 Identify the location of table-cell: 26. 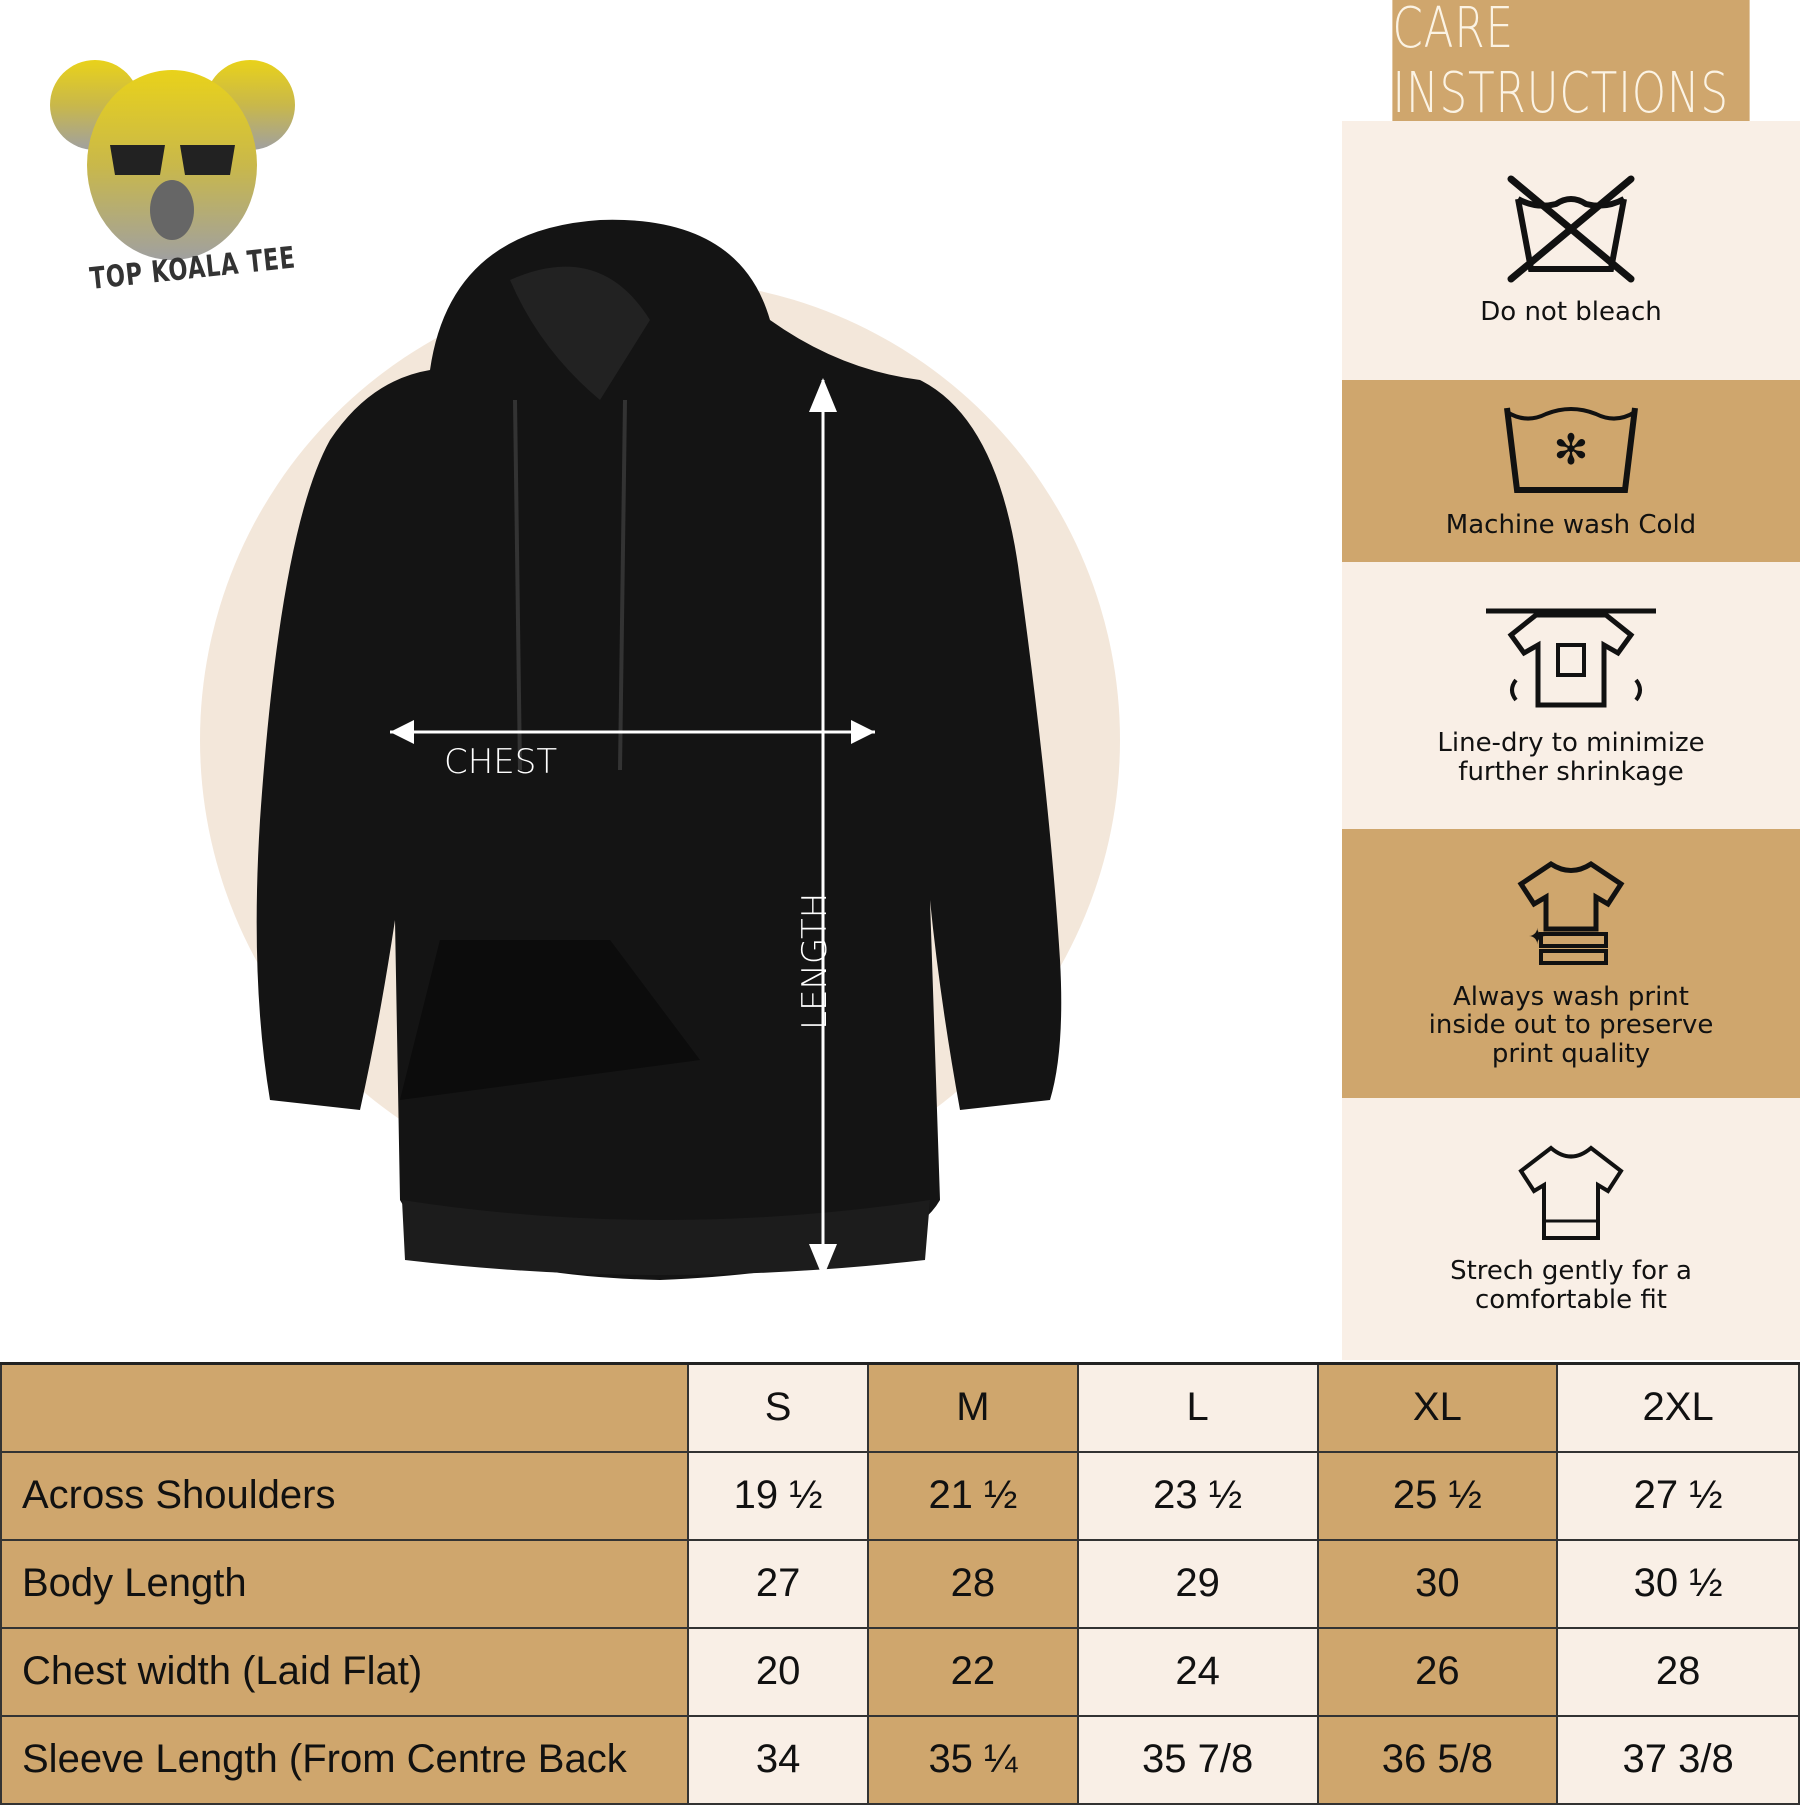
(1437, 1671).